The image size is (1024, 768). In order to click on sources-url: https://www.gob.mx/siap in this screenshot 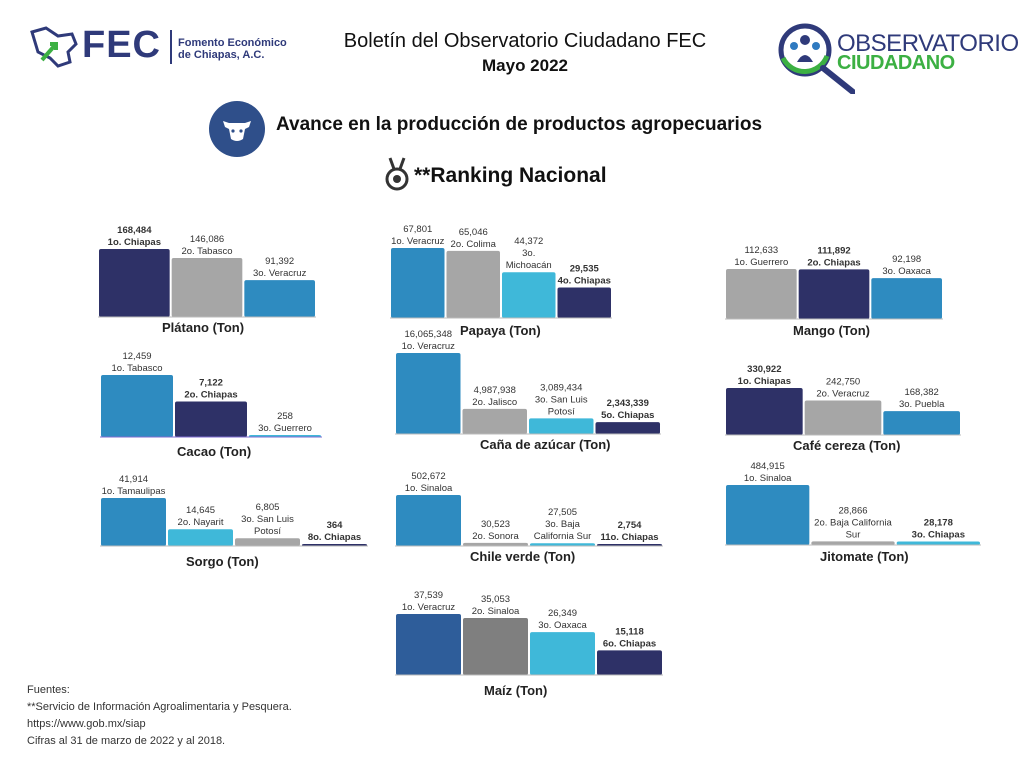, I will do `click(86, 724)`.